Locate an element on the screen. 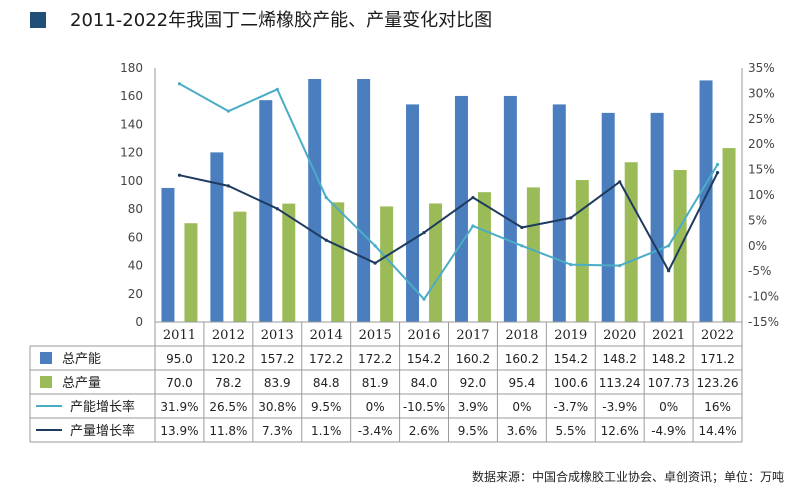  x-category-label: 2012 is located at coordinates (228, 335).